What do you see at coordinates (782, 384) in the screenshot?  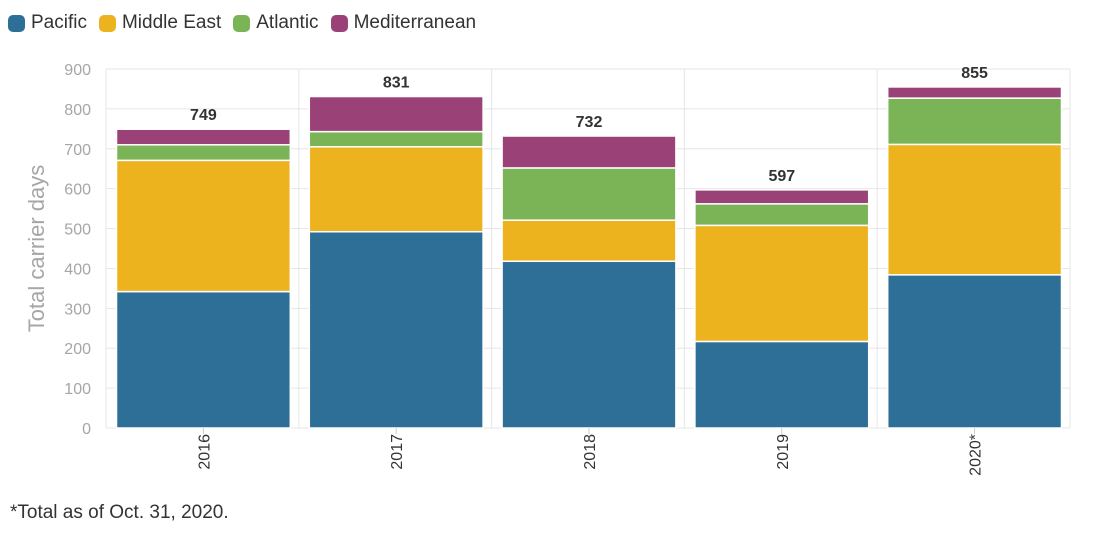 I see `bar-pacific-2019` at bounding box center [782, 384].